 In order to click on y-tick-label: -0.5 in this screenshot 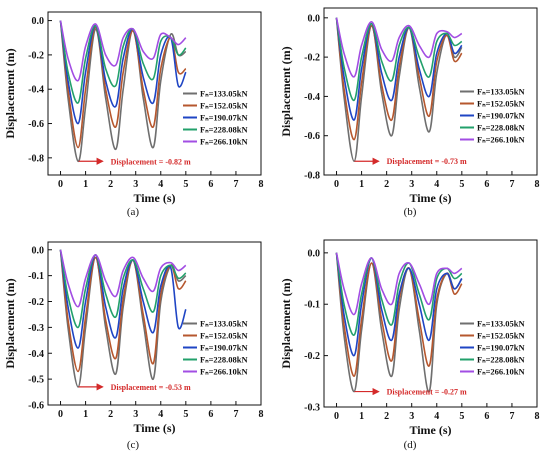, I will do `click(36, 380)`.